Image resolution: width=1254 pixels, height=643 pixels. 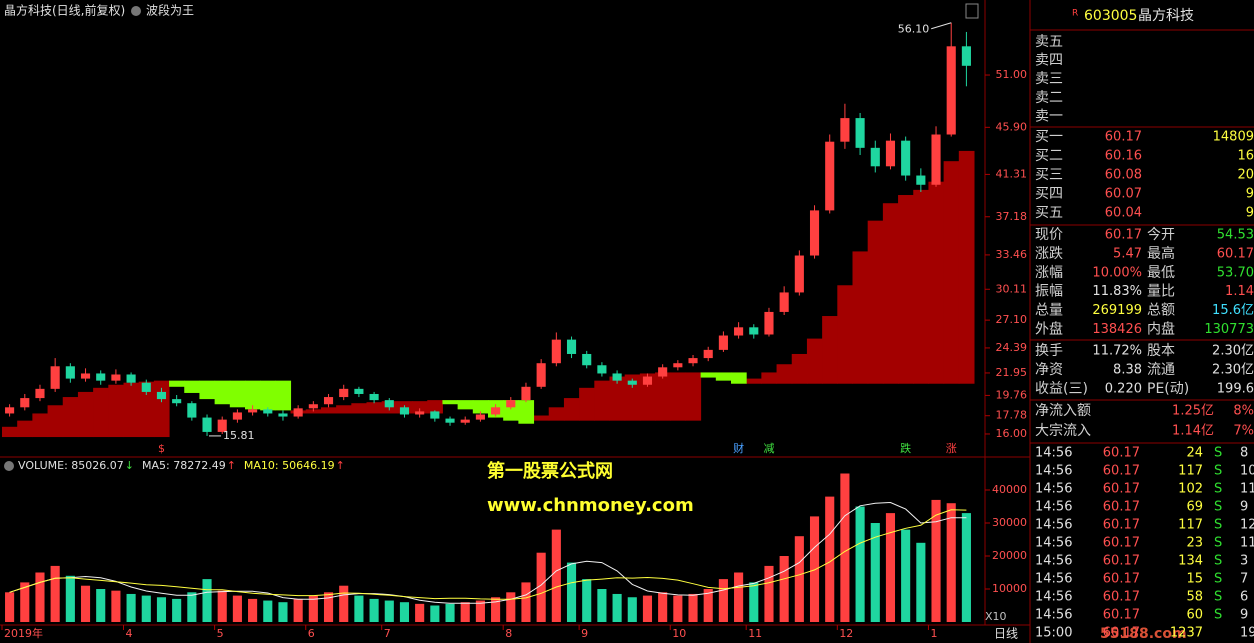 What do you see at coordinates (488, 554) in the screenshot?
I see `ma-line` at bounding box center [488, 554].